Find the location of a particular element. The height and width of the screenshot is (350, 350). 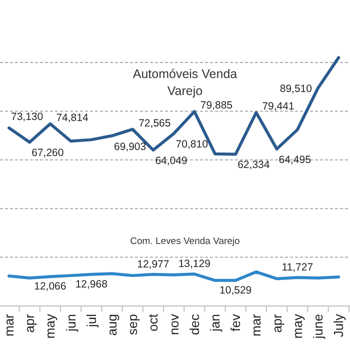

x-tick-label: jul is located at coordinates (91, 321).